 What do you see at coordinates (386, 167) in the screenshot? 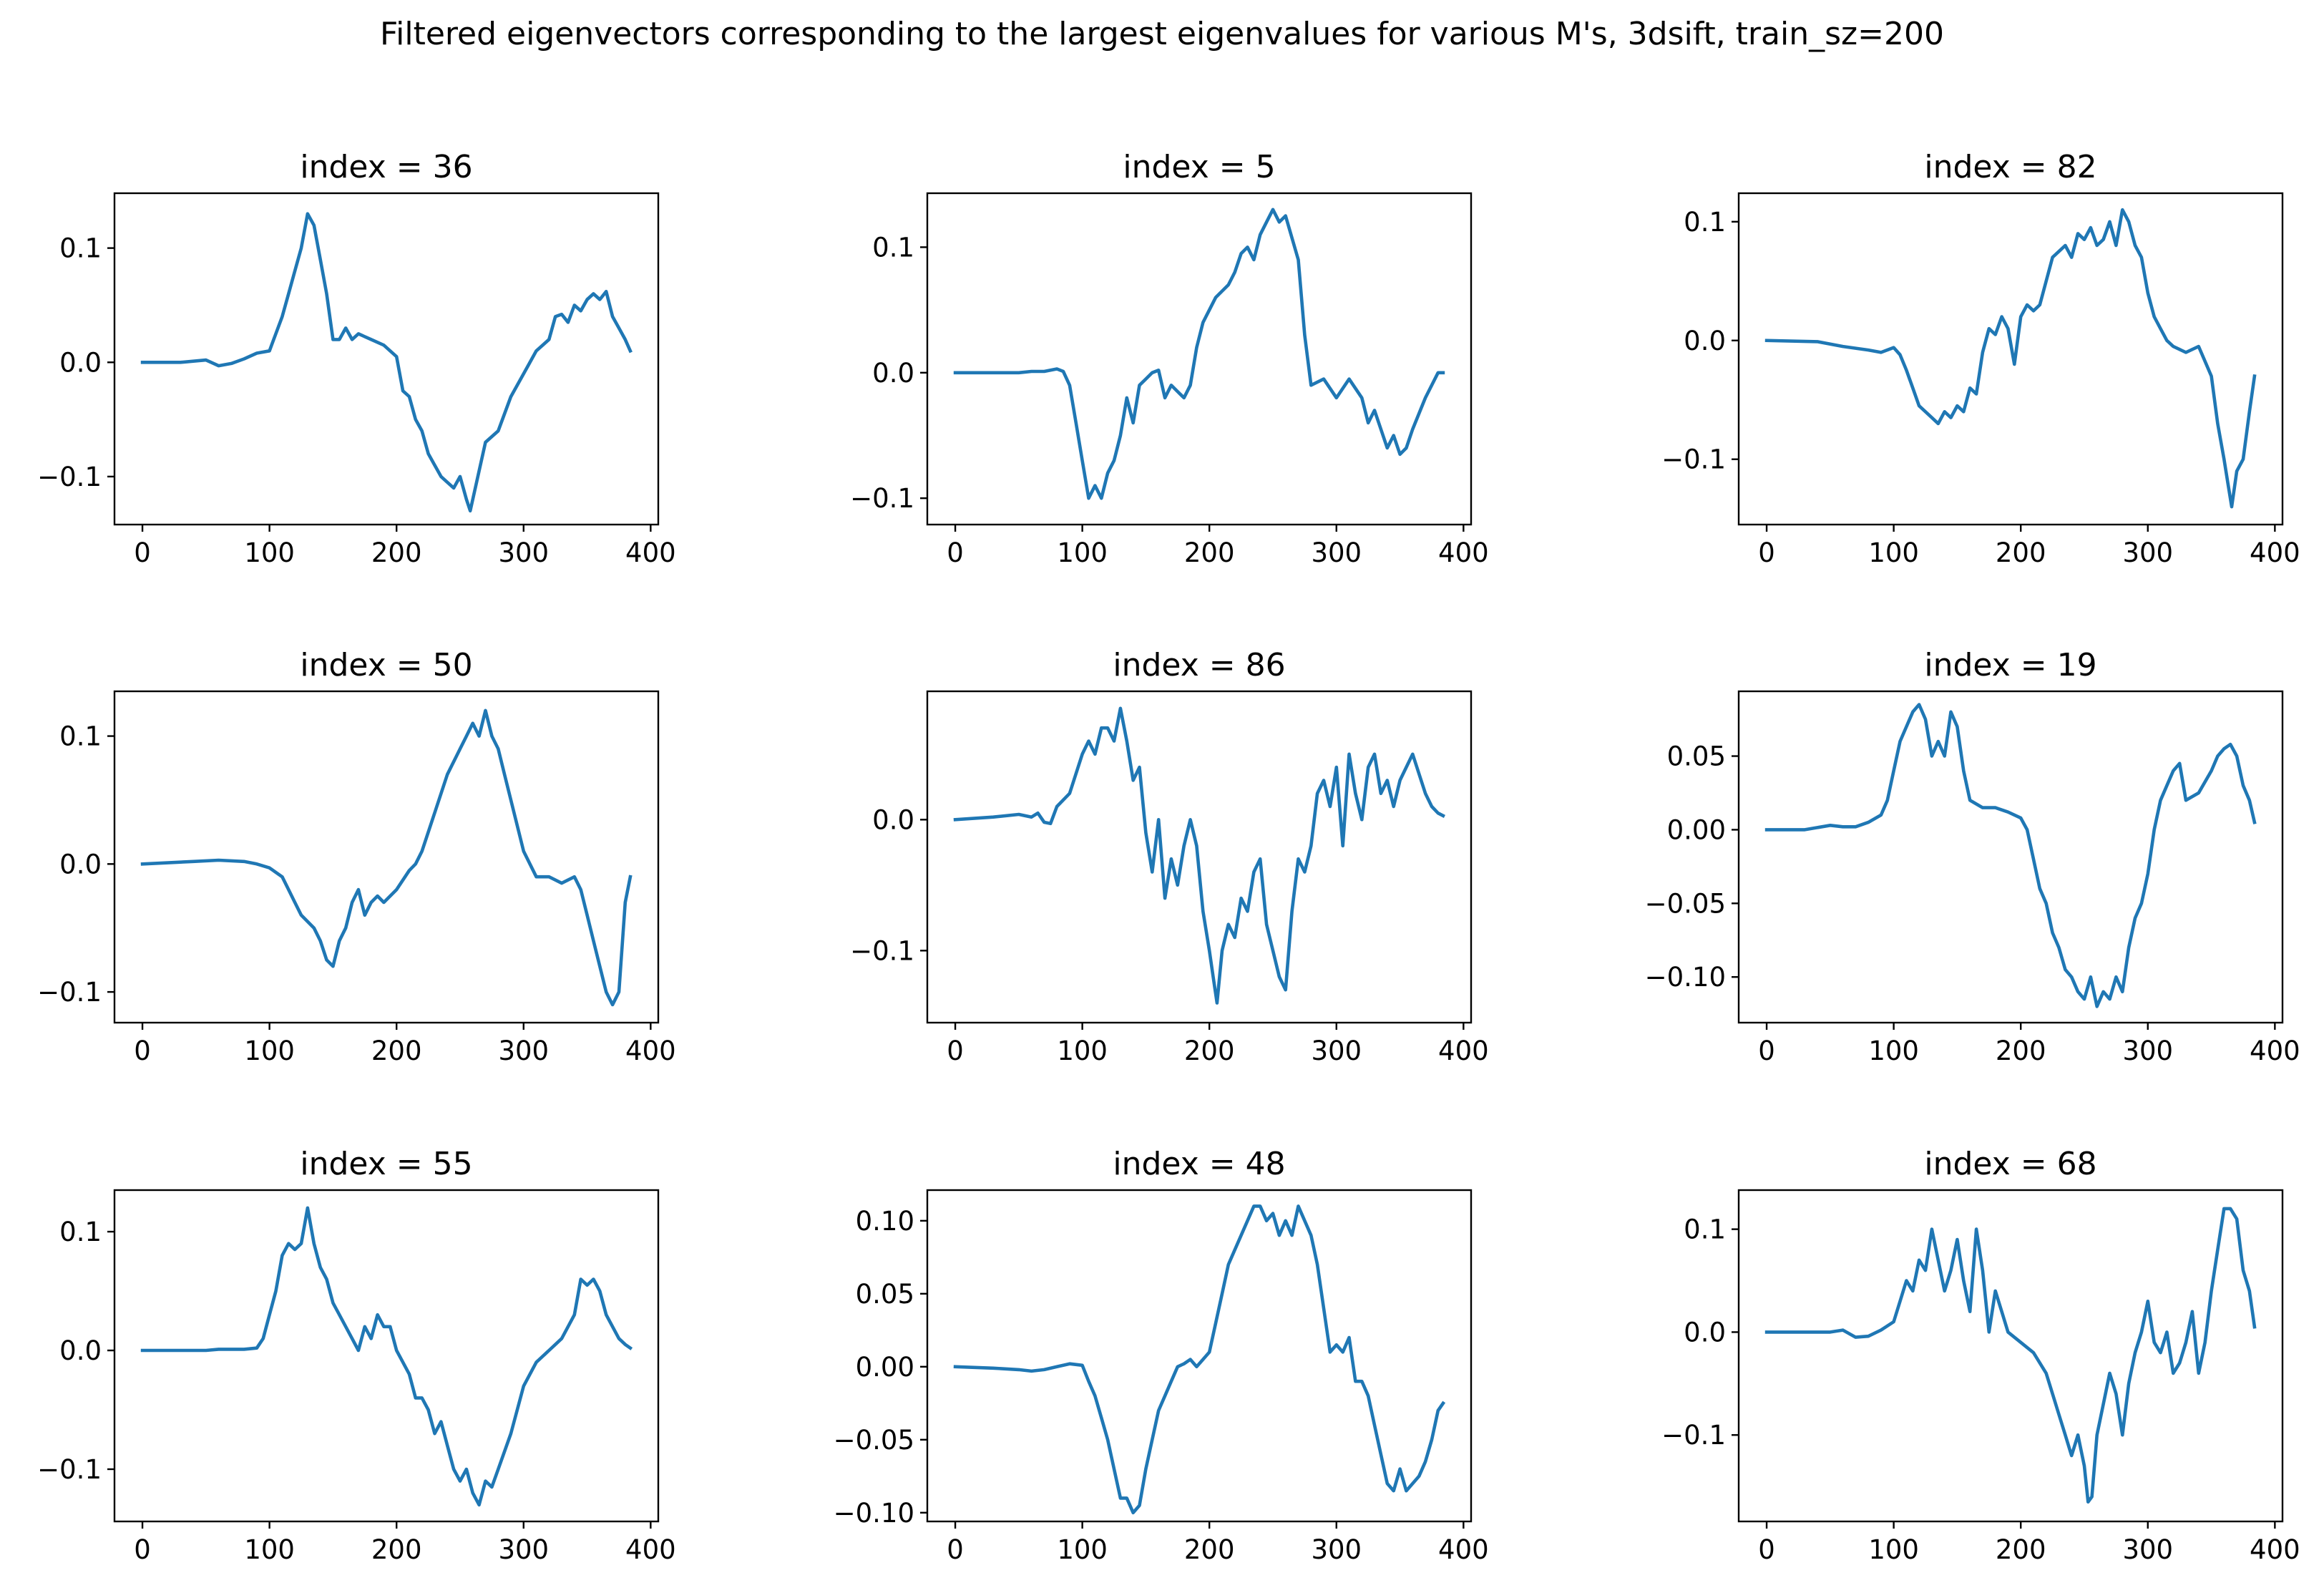
I see `subplot-title: index = 36` at bounding box center [386, 167].